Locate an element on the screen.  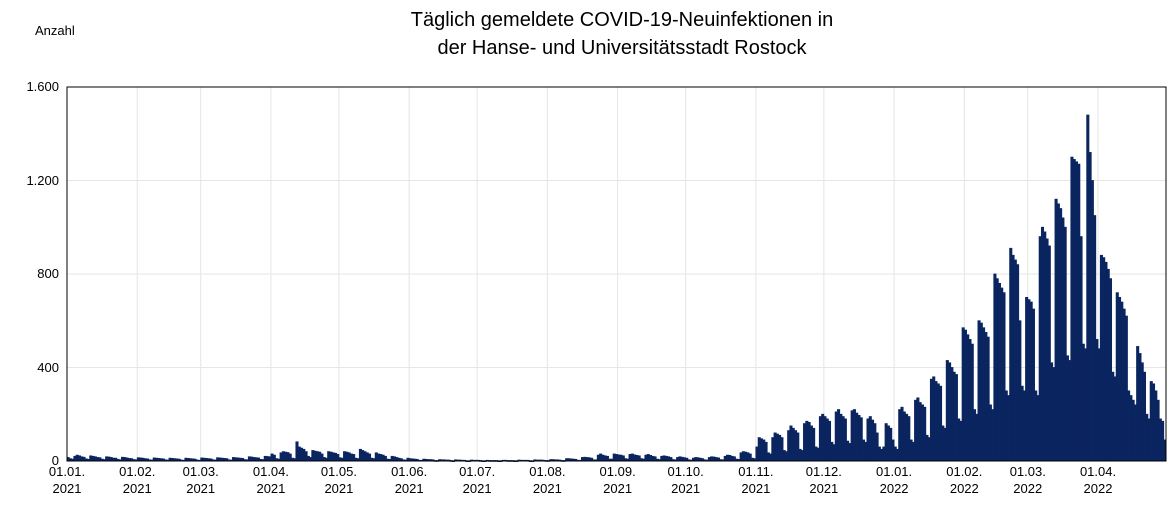
x-tick-label: 01.06. 2021 is located at coordinates (409, 480).